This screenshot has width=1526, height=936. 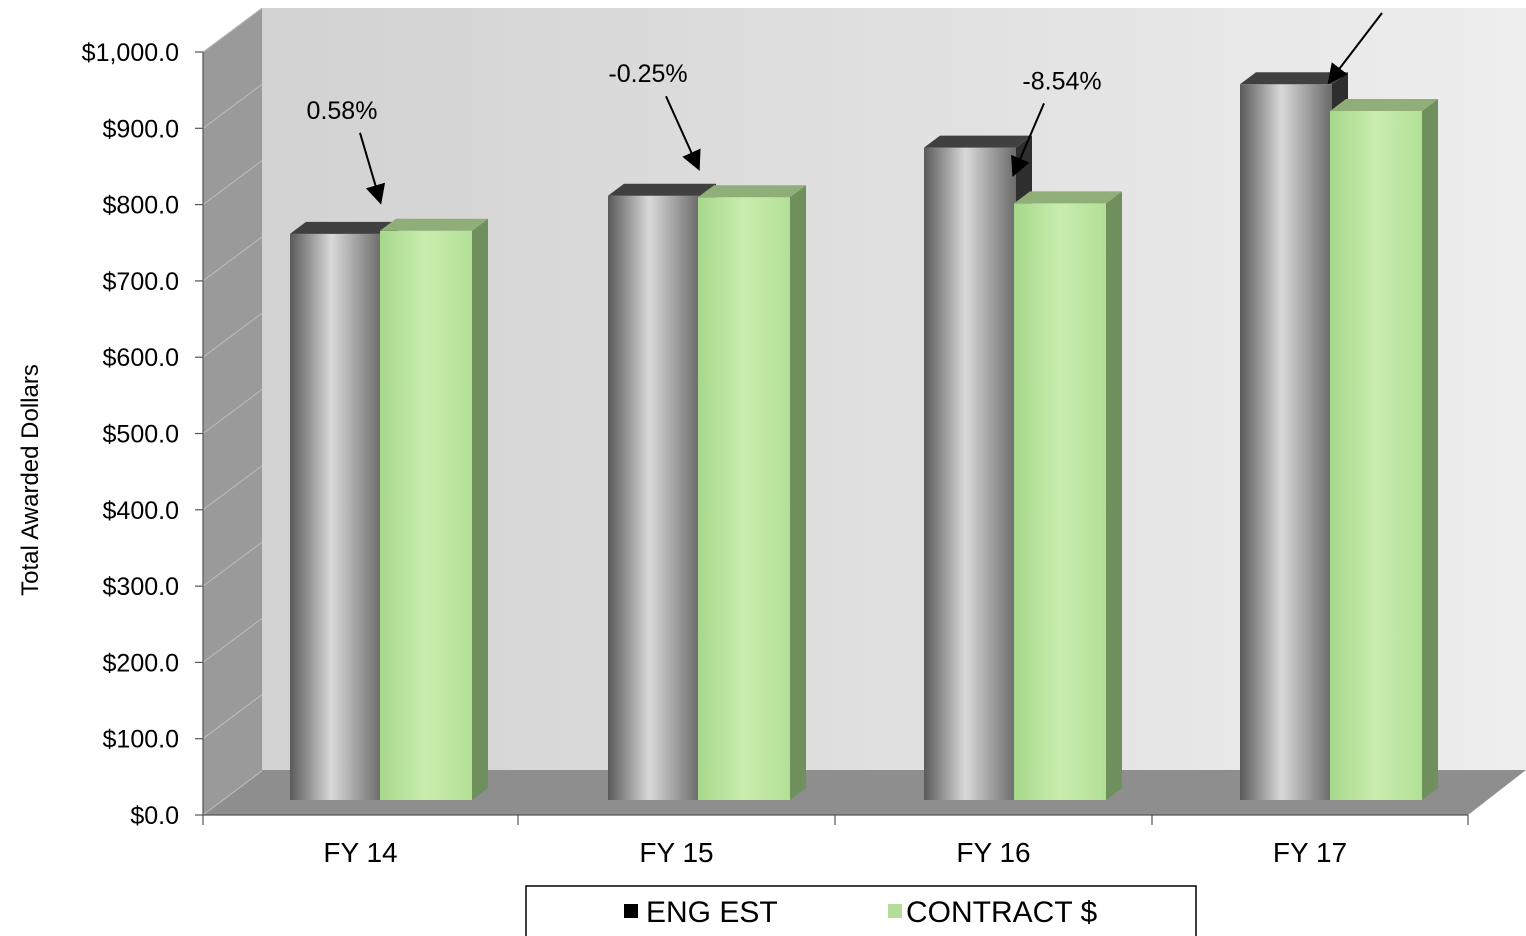 What do you see at coordinates (154, 816) in the screenshot?
I see `y-tick-label-0-0: $0.0` at bounding box center [154, 816].